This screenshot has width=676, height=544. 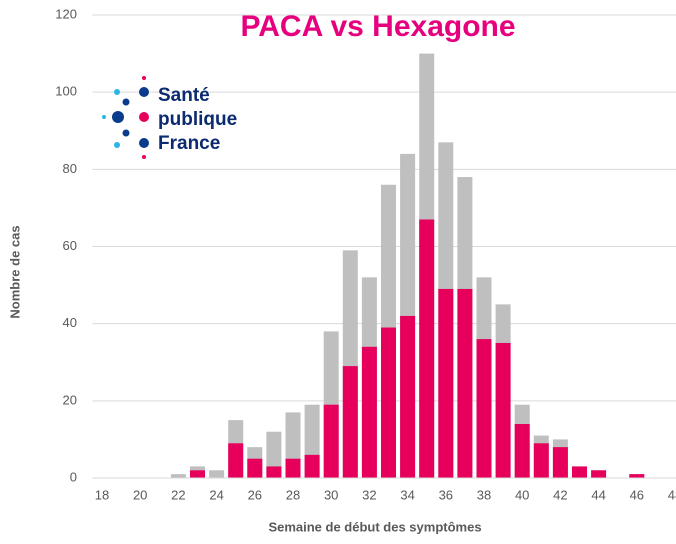 What do you see at coordinates (73, 476) in the screenshot?
I see `y-tick-label: 0` at bounding box center [73, 476].